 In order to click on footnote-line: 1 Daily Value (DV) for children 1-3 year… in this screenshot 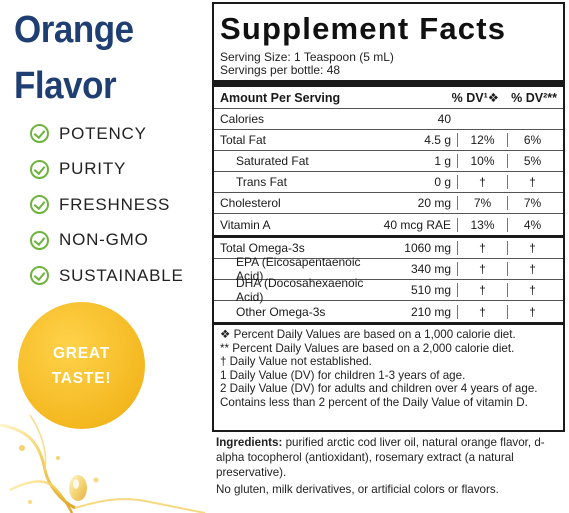, I will do `click(343, 375)`.